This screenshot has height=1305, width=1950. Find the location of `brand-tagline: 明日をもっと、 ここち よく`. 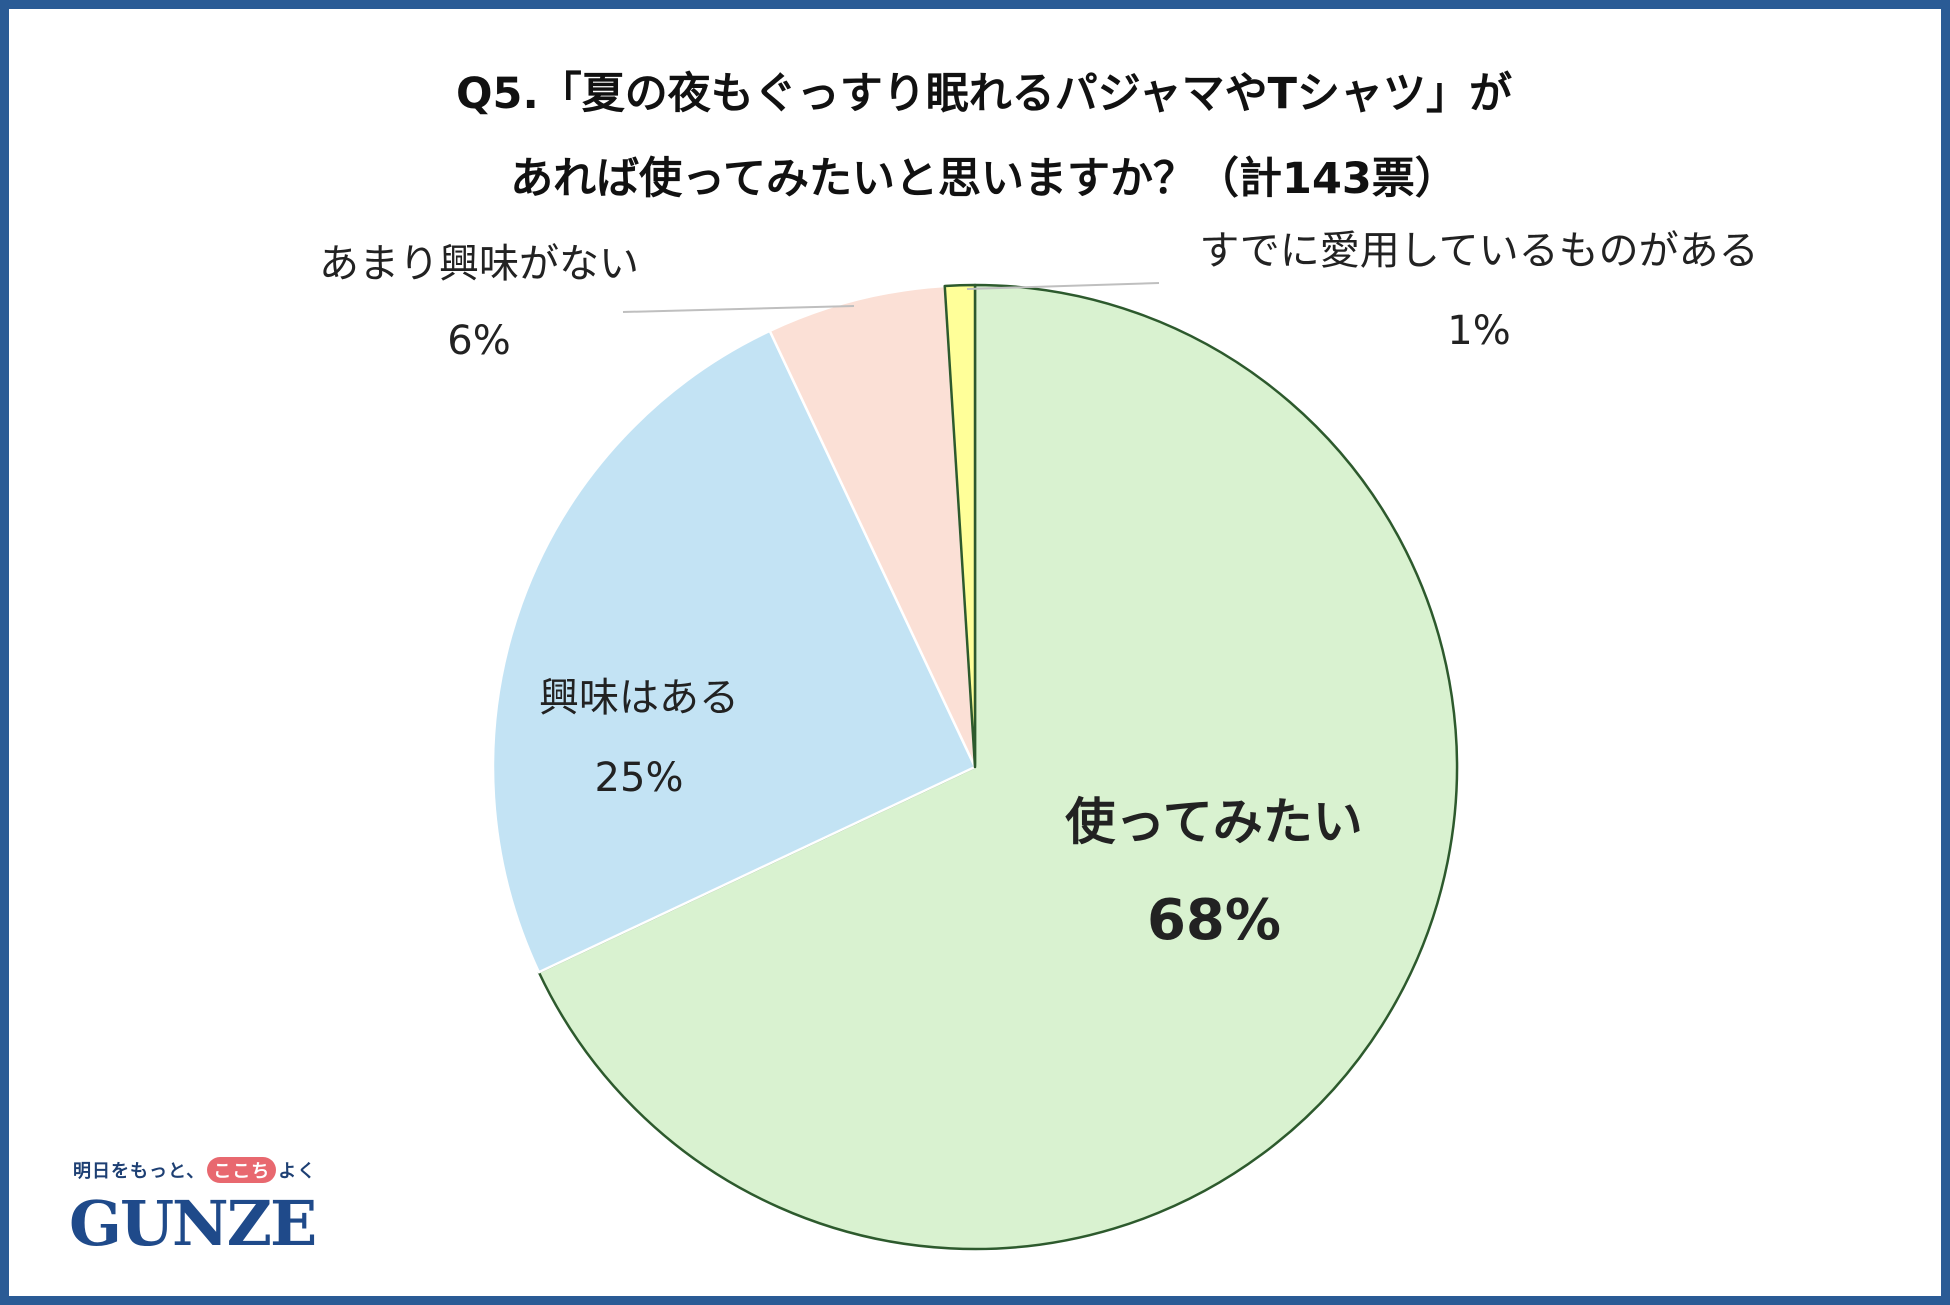

brand-tagline: 明日をもっと、 ここち よく is located at coordinates (194, 1170).